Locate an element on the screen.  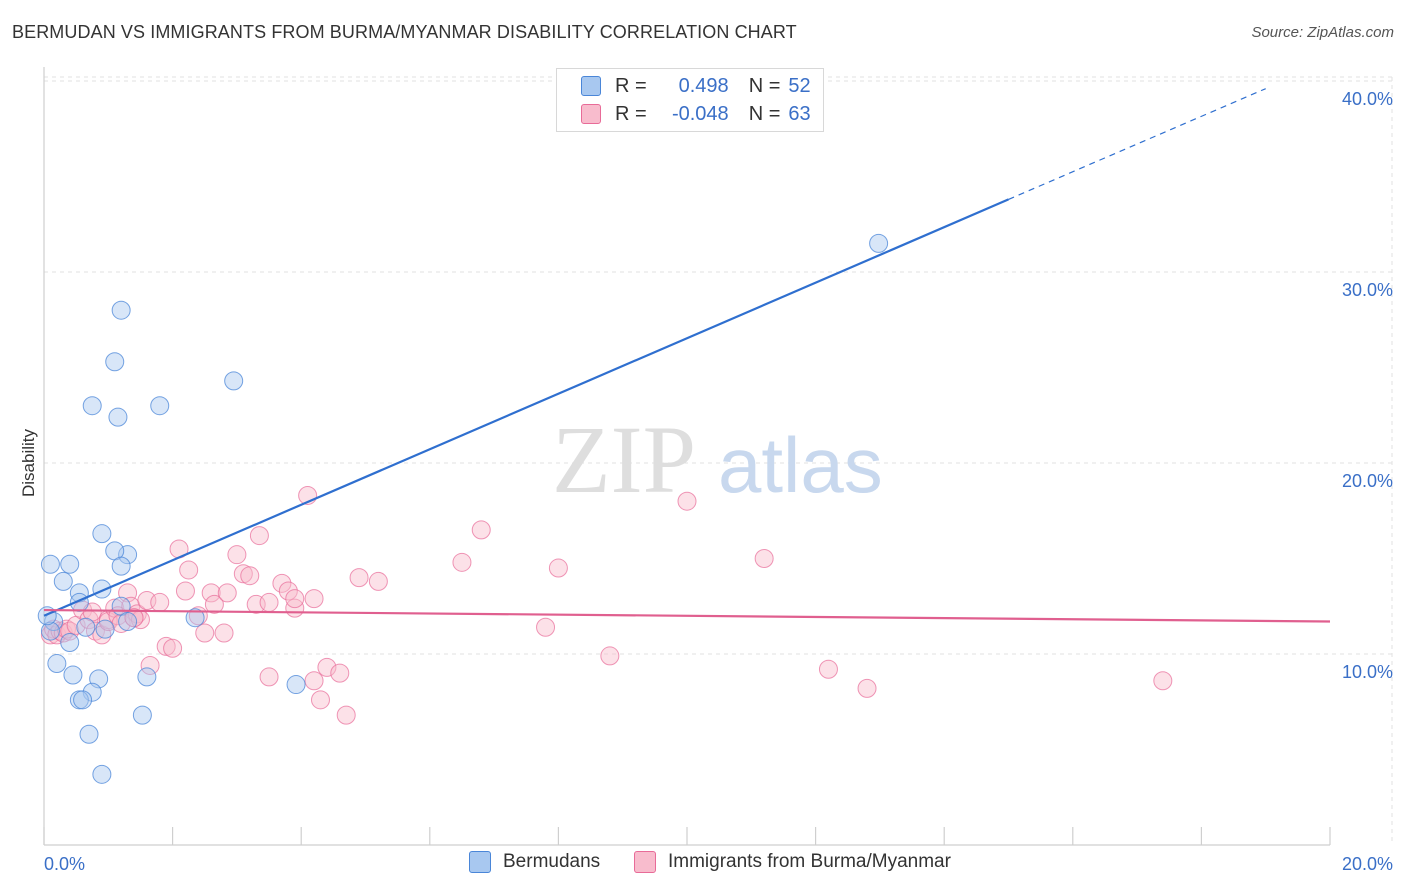
watermark-zip: ZIP is located at coordinates (624, 459).